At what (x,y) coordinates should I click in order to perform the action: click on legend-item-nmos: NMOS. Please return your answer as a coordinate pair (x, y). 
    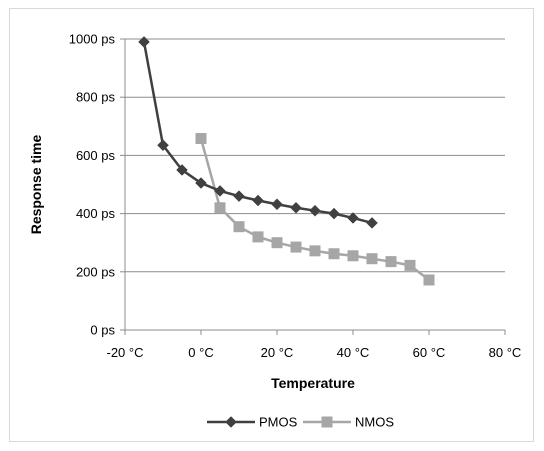
    Looking at the image, I should click on (348, 422).